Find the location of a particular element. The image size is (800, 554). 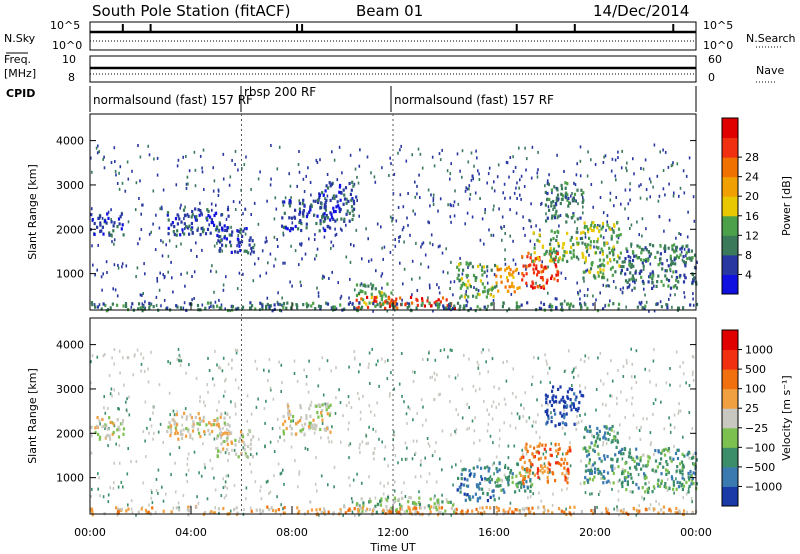

colorbar-tick-label: 20 is located at coordinates (752, 196).